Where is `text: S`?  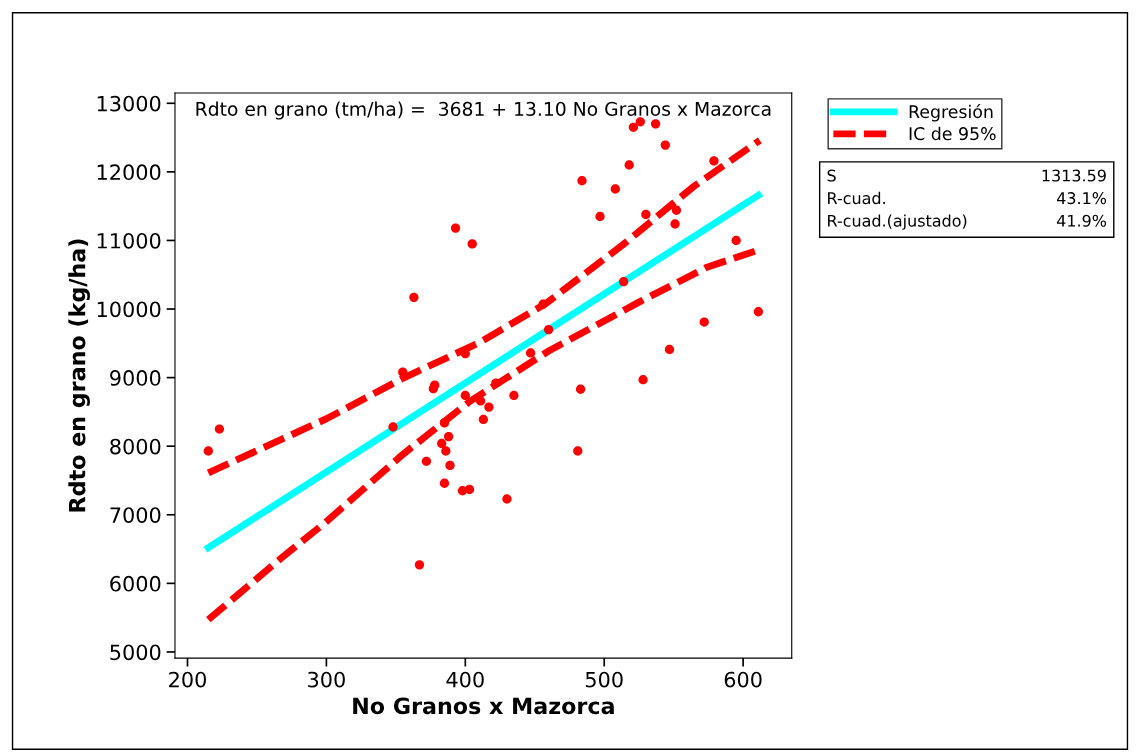 text: S is located at coordinates (831, 175).